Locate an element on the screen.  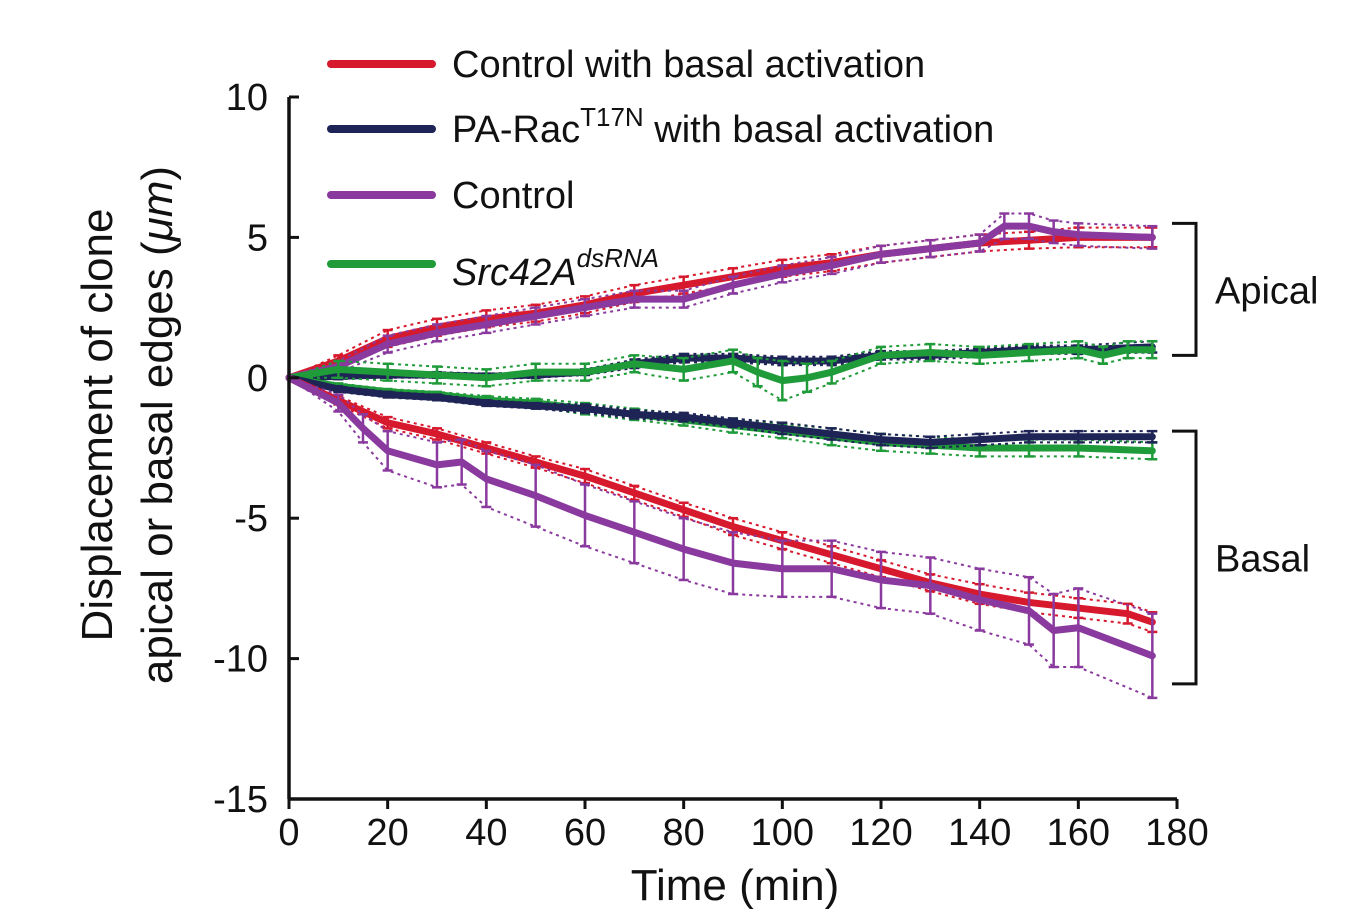
legend-item-control: Control is located at coordinates (451, 196).